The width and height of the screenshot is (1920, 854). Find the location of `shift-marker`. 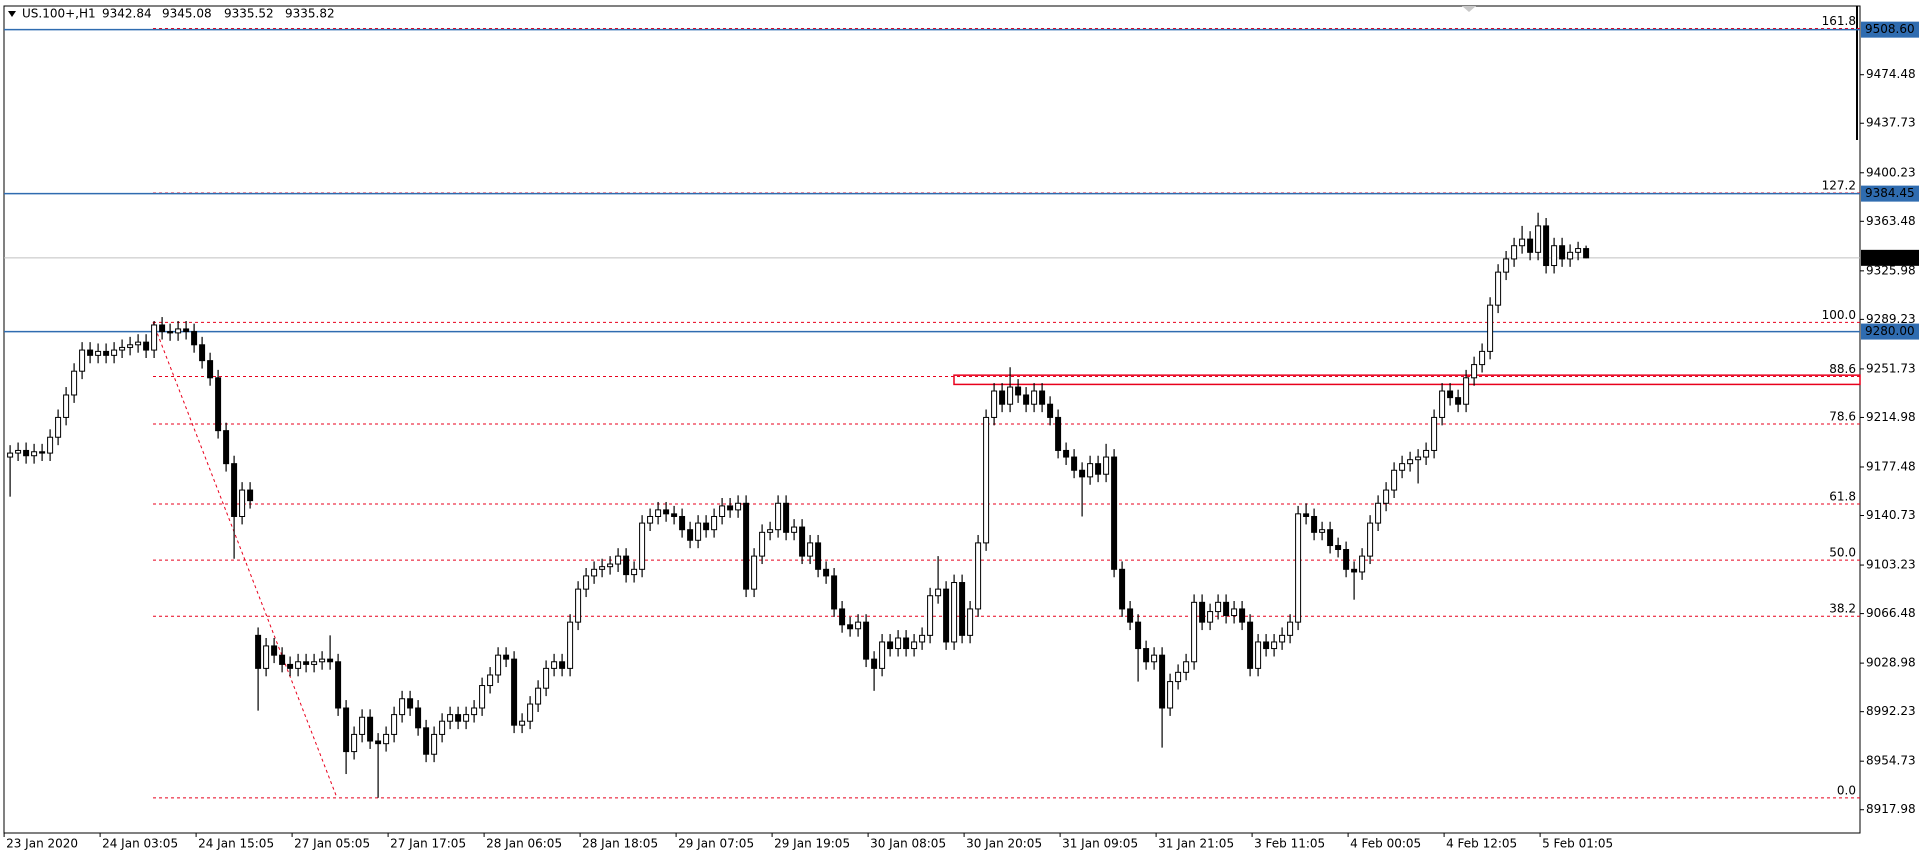

shift-marker is located at coordinates (1469, 9).